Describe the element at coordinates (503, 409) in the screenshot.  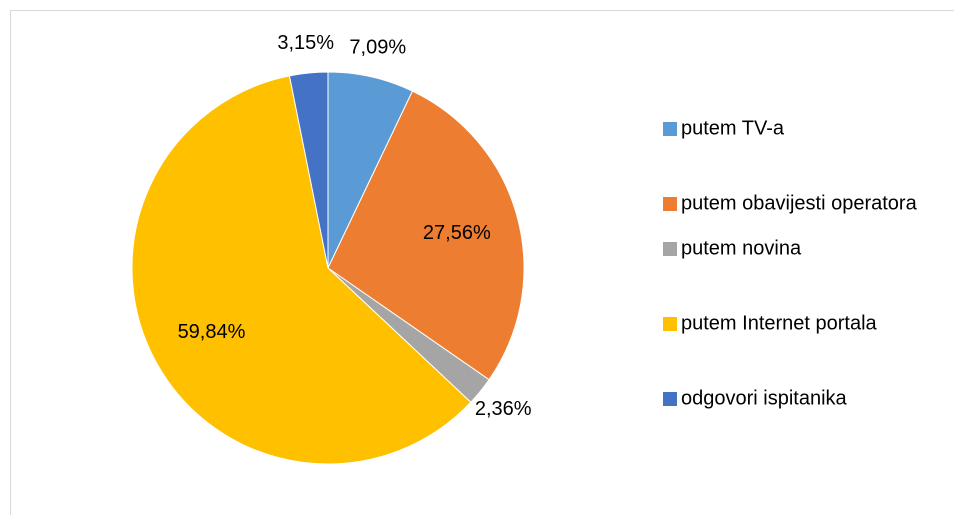
I see `data-label: 2,36%` at that location.